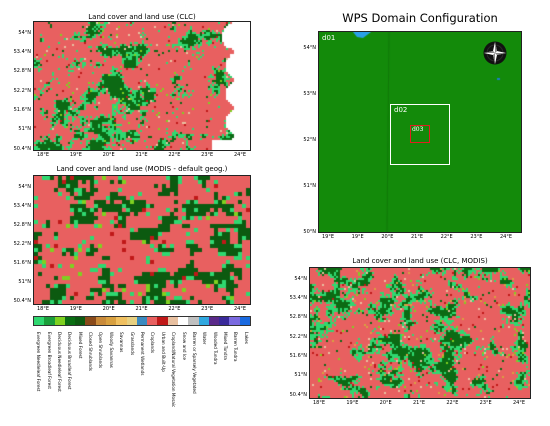 The height and width of the screenshot is (426, 550). Describe the element at coordinates (309, 93) in the screenshot. I see `lat-tick-label: 53°N` at that location.